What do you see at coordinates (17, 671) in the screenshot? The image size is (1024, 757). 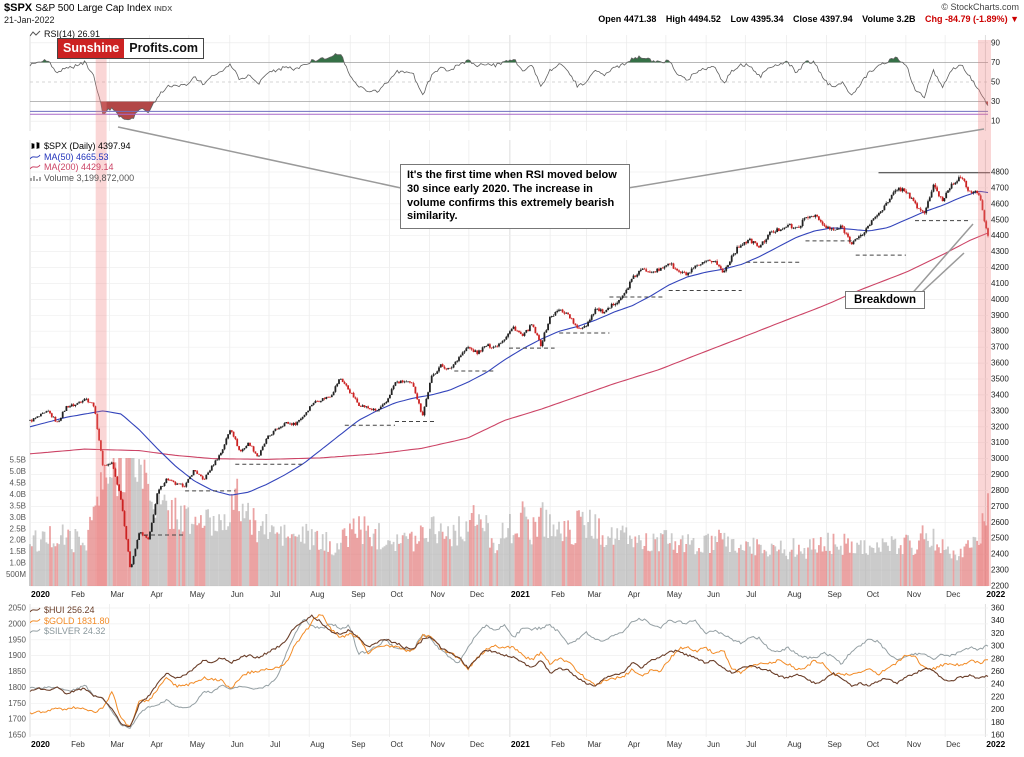 I see `svg-text: 1850` at bounding box center [17, 671].